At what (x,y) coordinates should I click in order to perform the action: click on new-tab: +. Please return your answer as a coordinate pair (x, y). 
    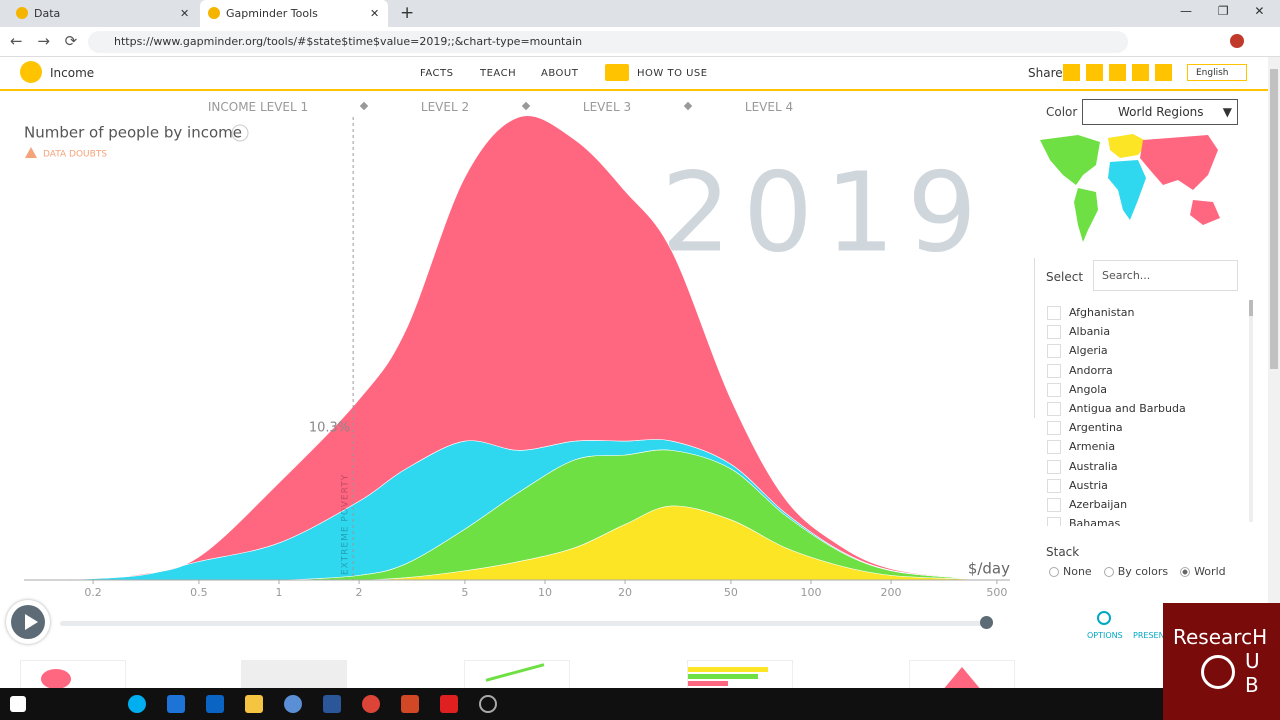
    Looking at the image, I should click on (407, 13).